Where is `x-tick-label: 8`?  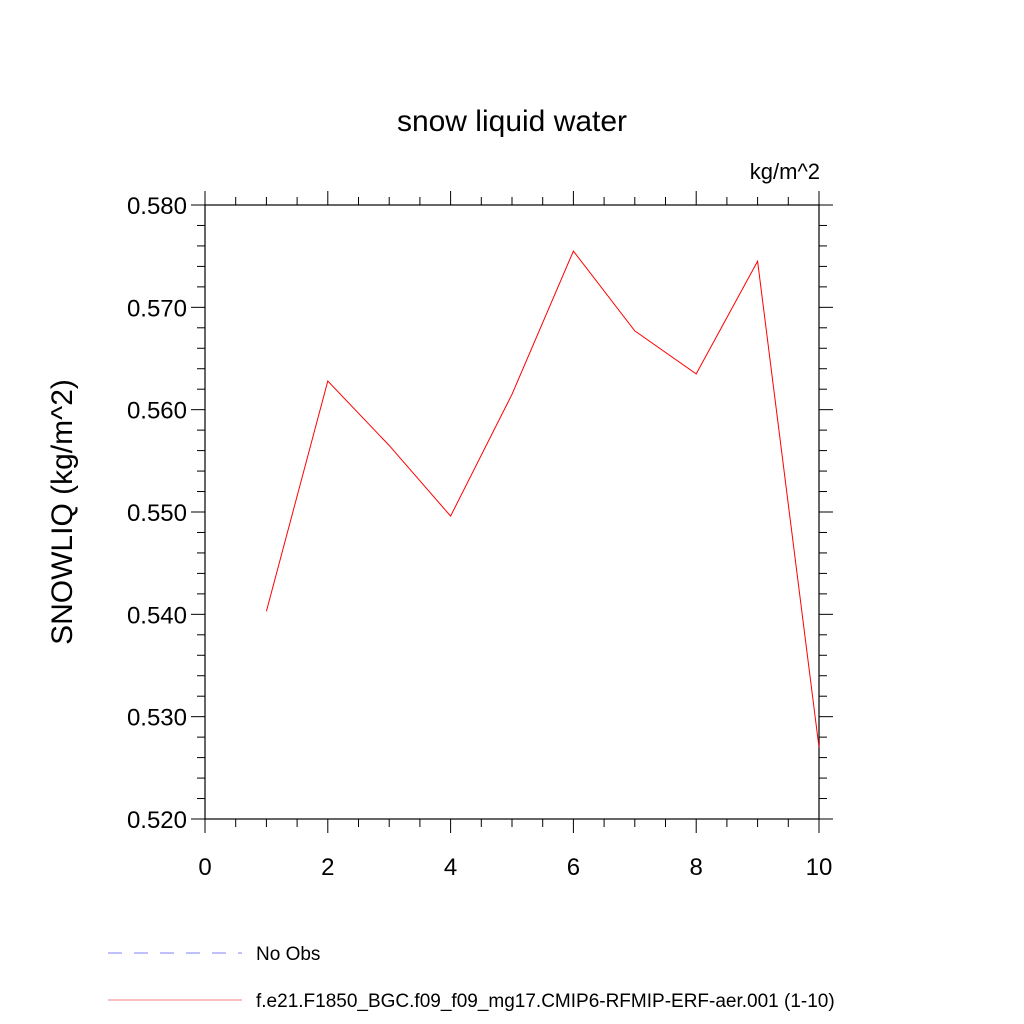
x-tick-label: 8 is located at coordinates (696, 867).